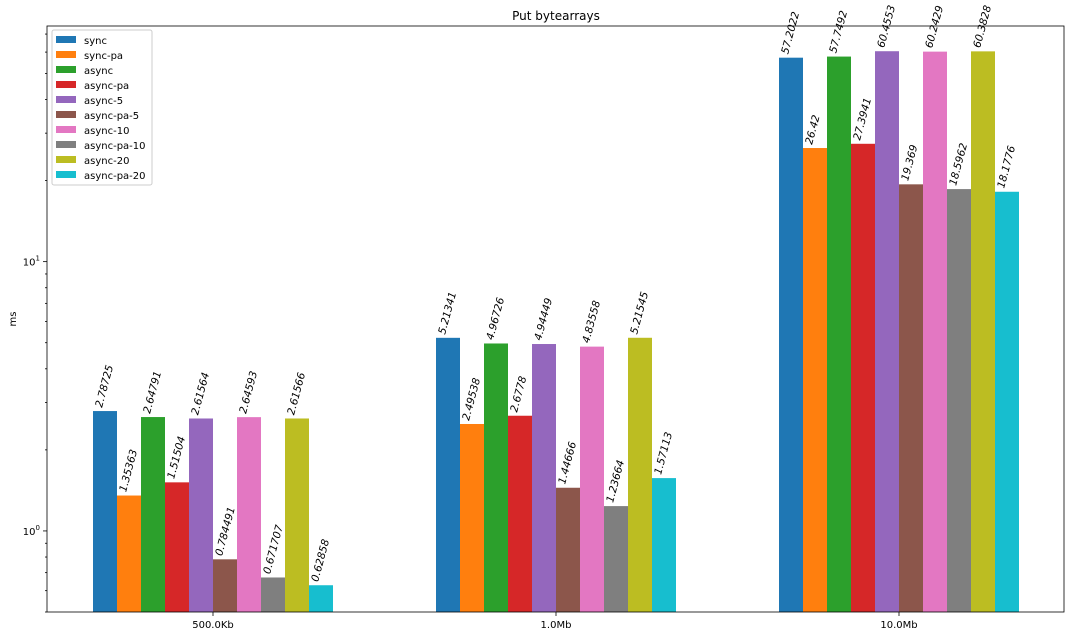  What do you see at coordinates (983, 331) in the screenshot?
I see `bar-async-20-10.0Mb` at bounding box center [983, 331].